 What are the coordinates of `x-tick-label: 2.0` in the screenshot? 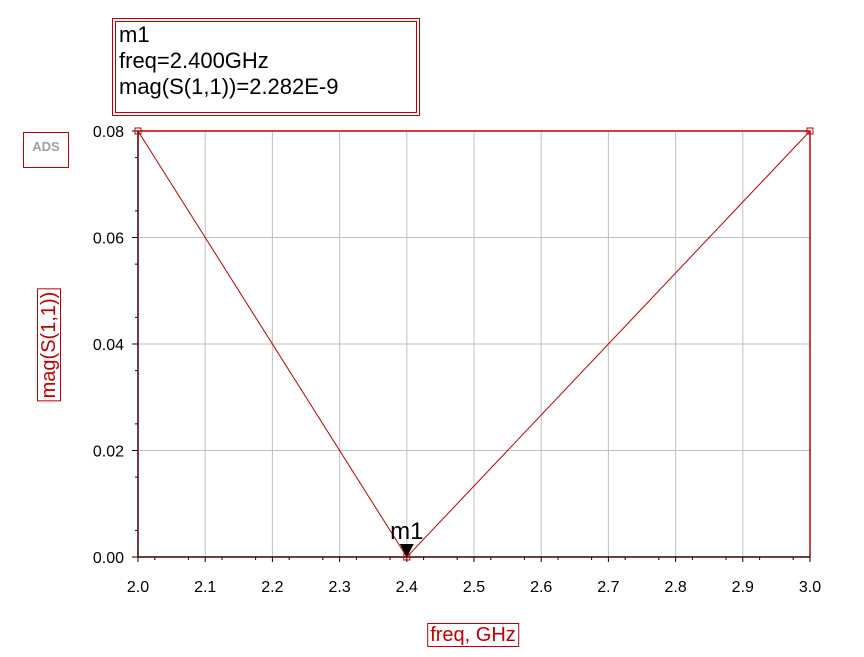 It's located at (138, 587).